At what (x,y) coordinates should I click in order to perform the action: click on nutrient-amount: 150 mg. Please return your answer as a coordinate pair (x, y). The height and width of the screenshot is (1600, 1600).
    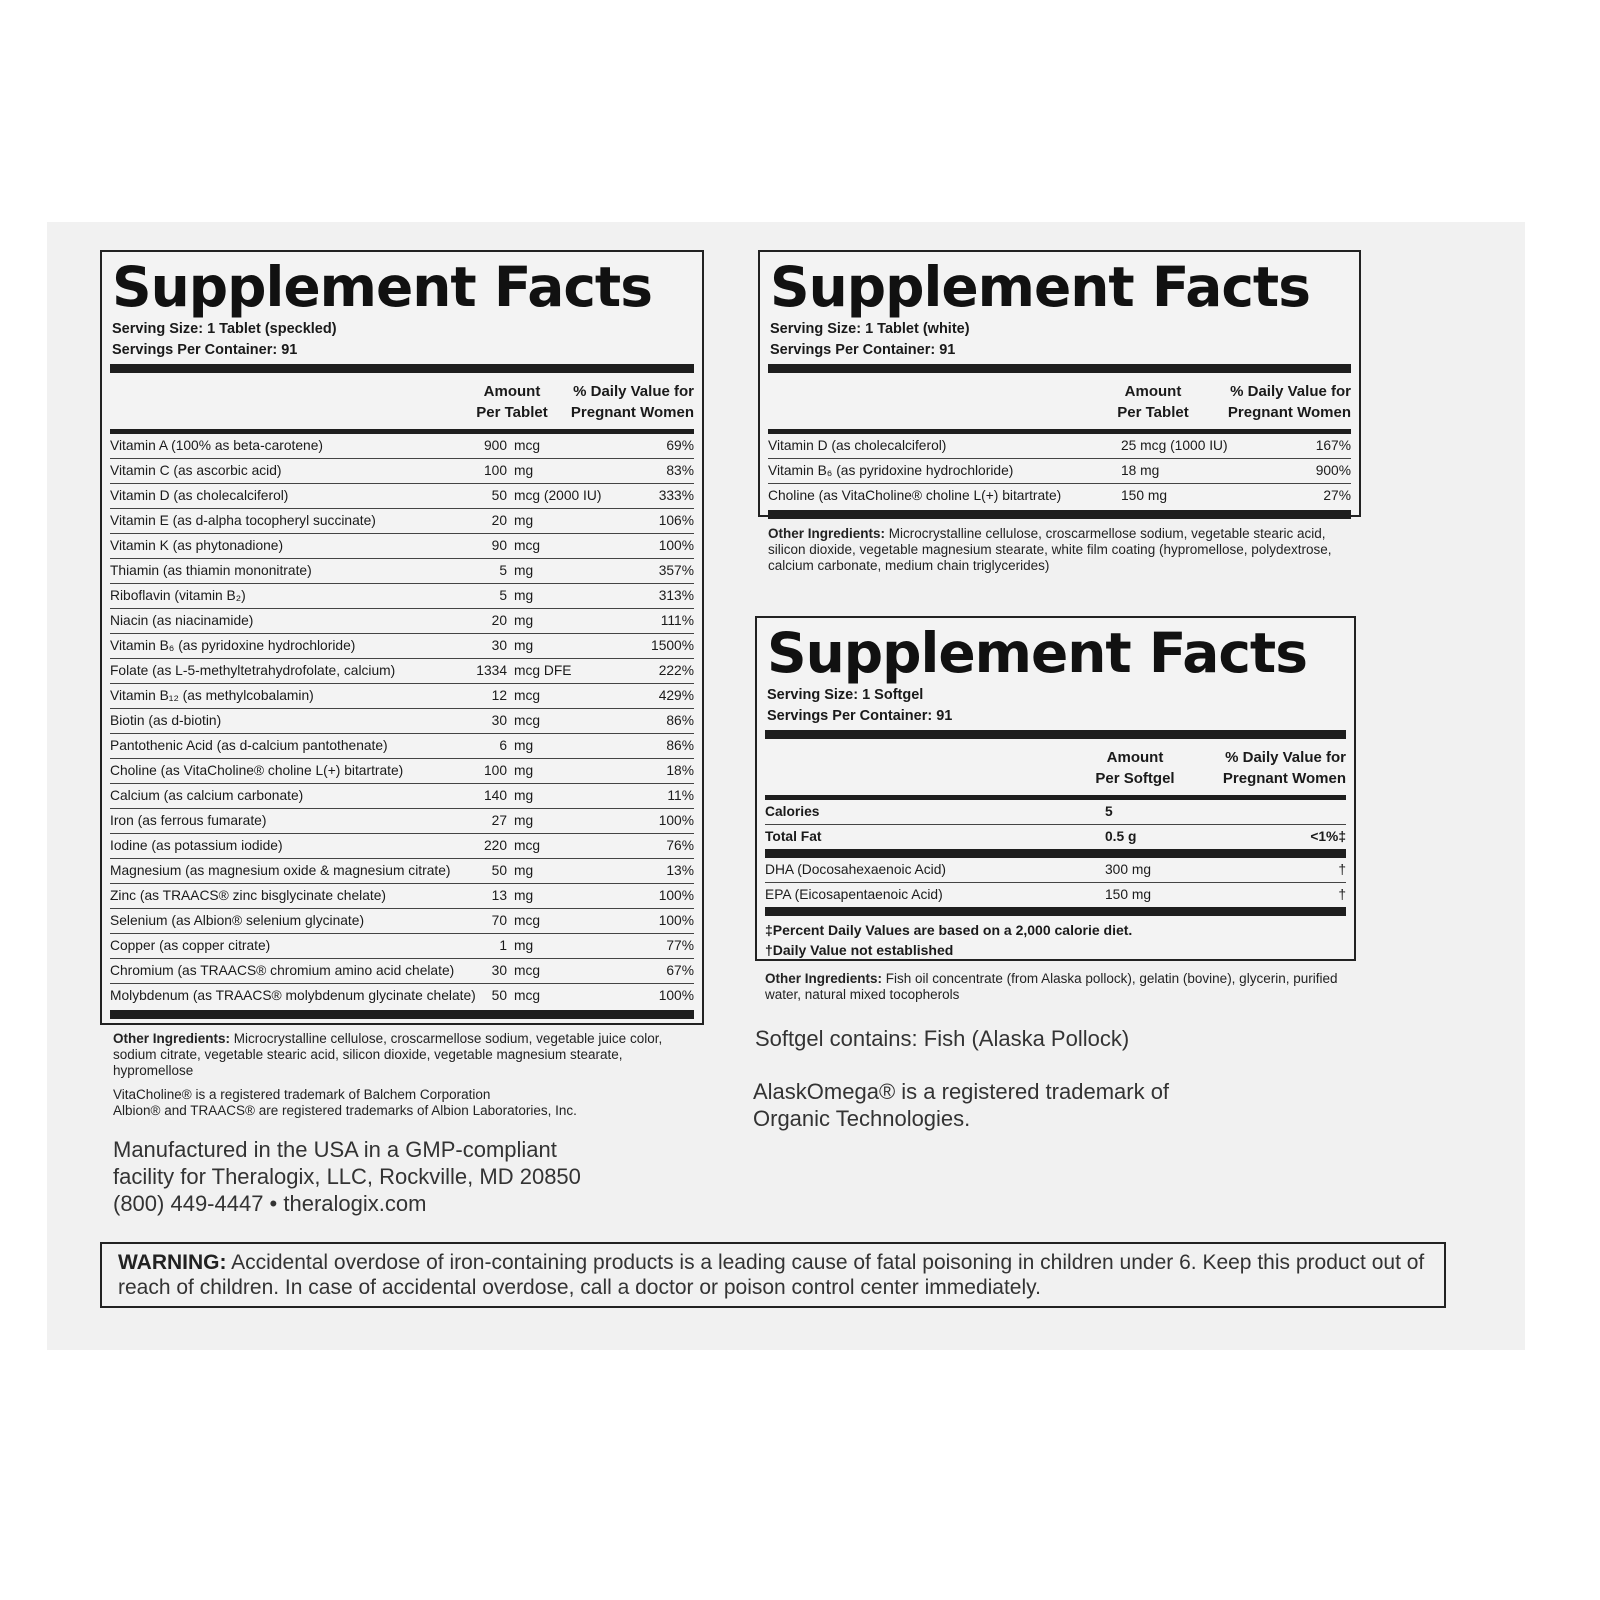
    Looking at the image, I should click on (1128, 894).